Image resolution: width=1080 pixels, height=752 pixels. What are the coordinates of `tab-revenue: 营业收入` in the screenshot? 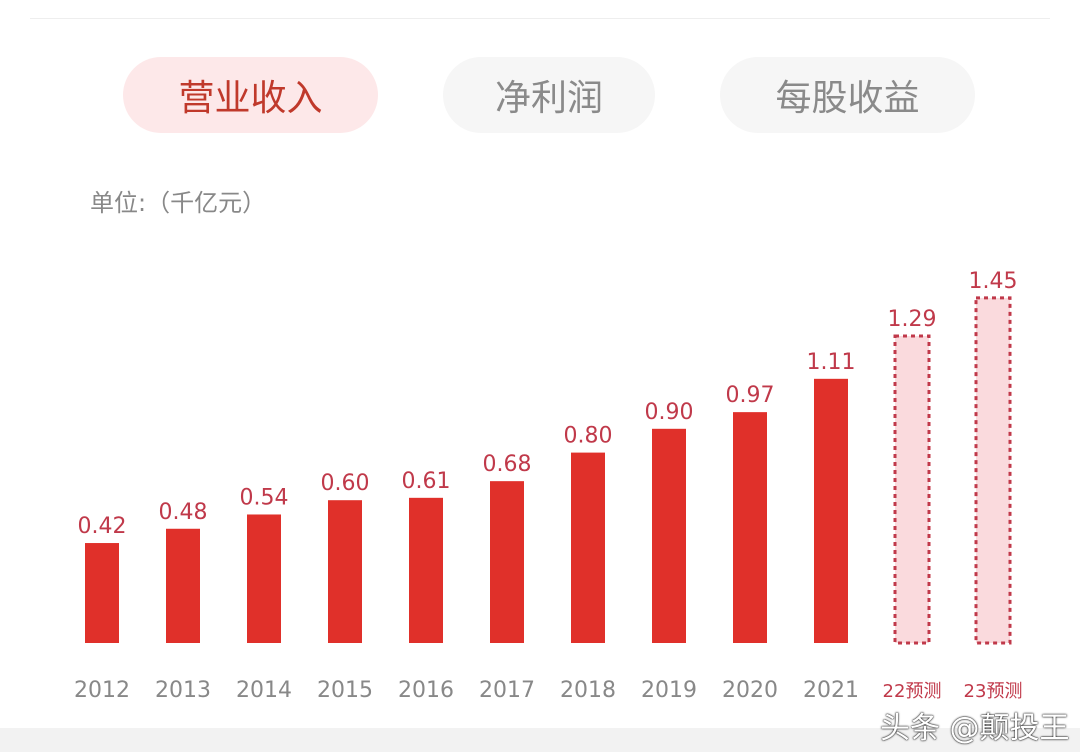 It's located at (250, 95).